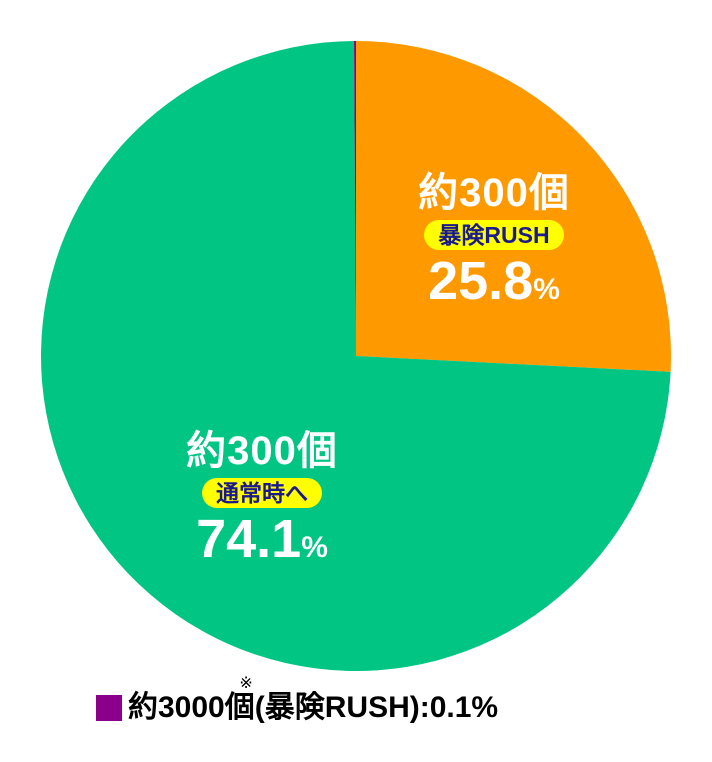 The width and height of the screenshot is (712, 762). I want to click on slice-badge: 通常時へ, so click(262, 493).